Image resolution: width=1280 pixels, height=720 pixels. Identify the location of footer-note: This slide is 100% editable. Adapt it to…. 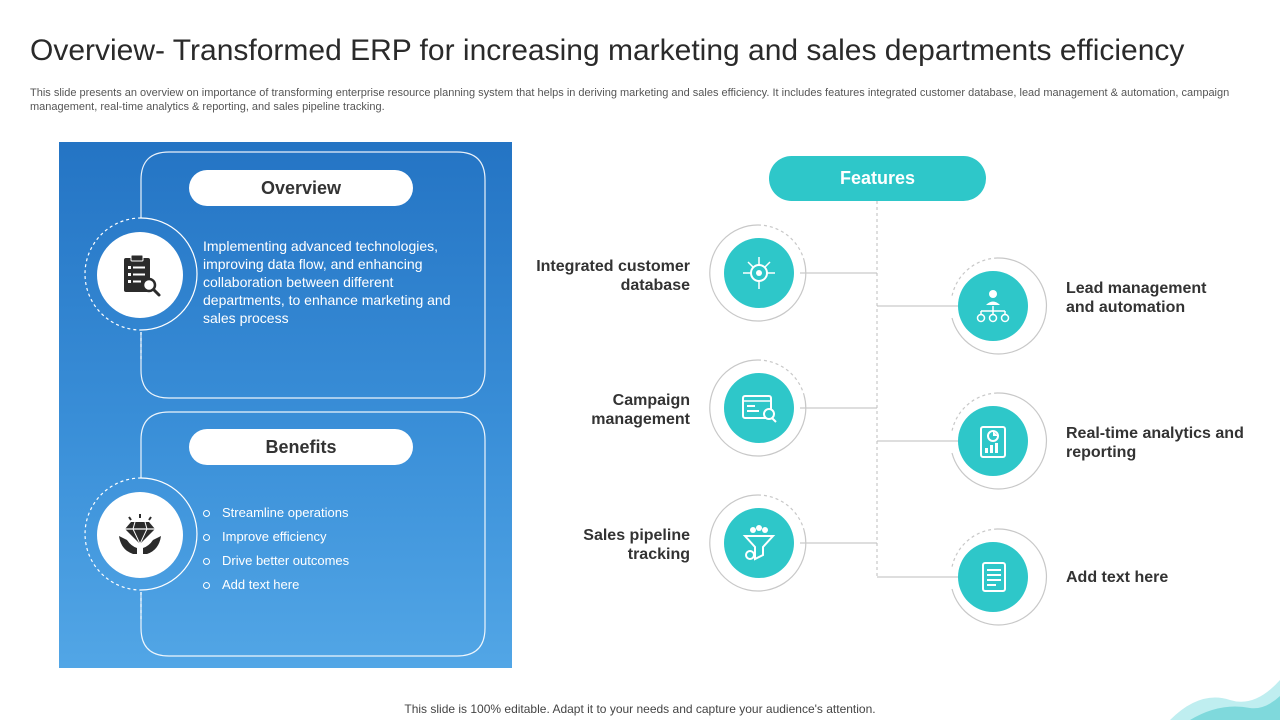
(640, 709).